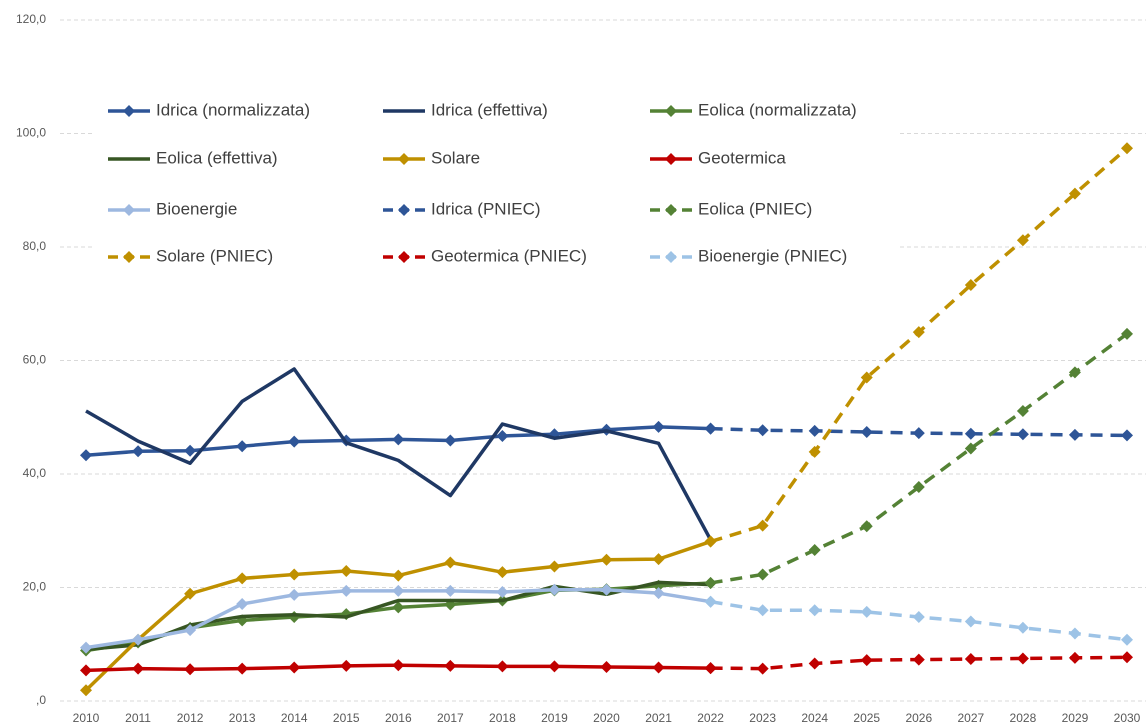 The height and width of the screenshot is (727, 1146). Describe the element at coordinates (918, 718) in the screenshot. I see `x-tick-label: 2026` at that location.